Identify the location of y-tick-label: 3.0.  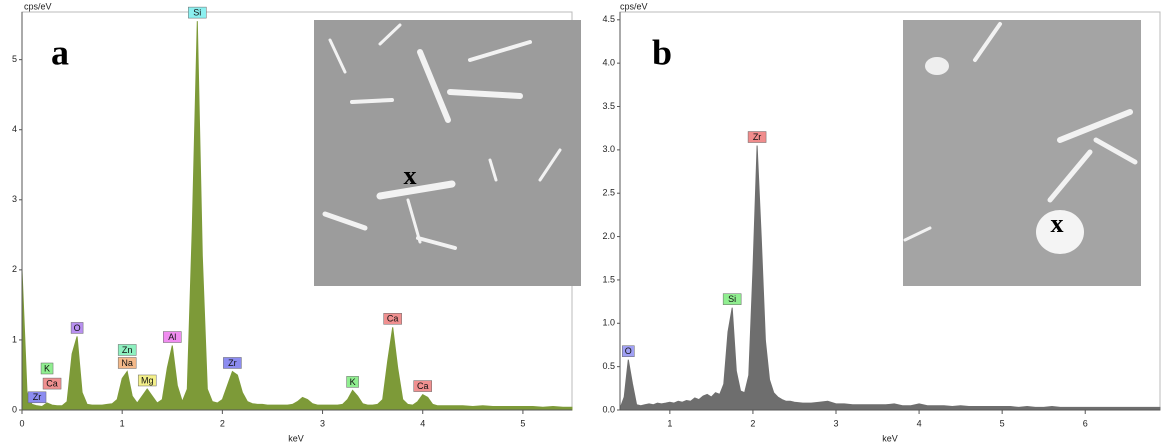
(608, 149).